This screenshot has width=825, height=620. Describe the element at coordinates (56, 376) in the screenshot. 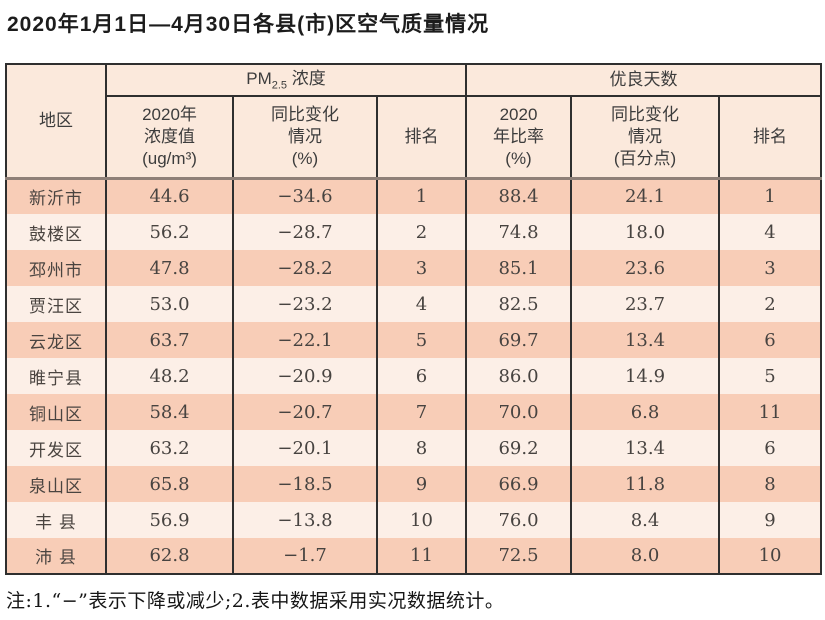

I see `cell-region: 睢宁县` at that location.